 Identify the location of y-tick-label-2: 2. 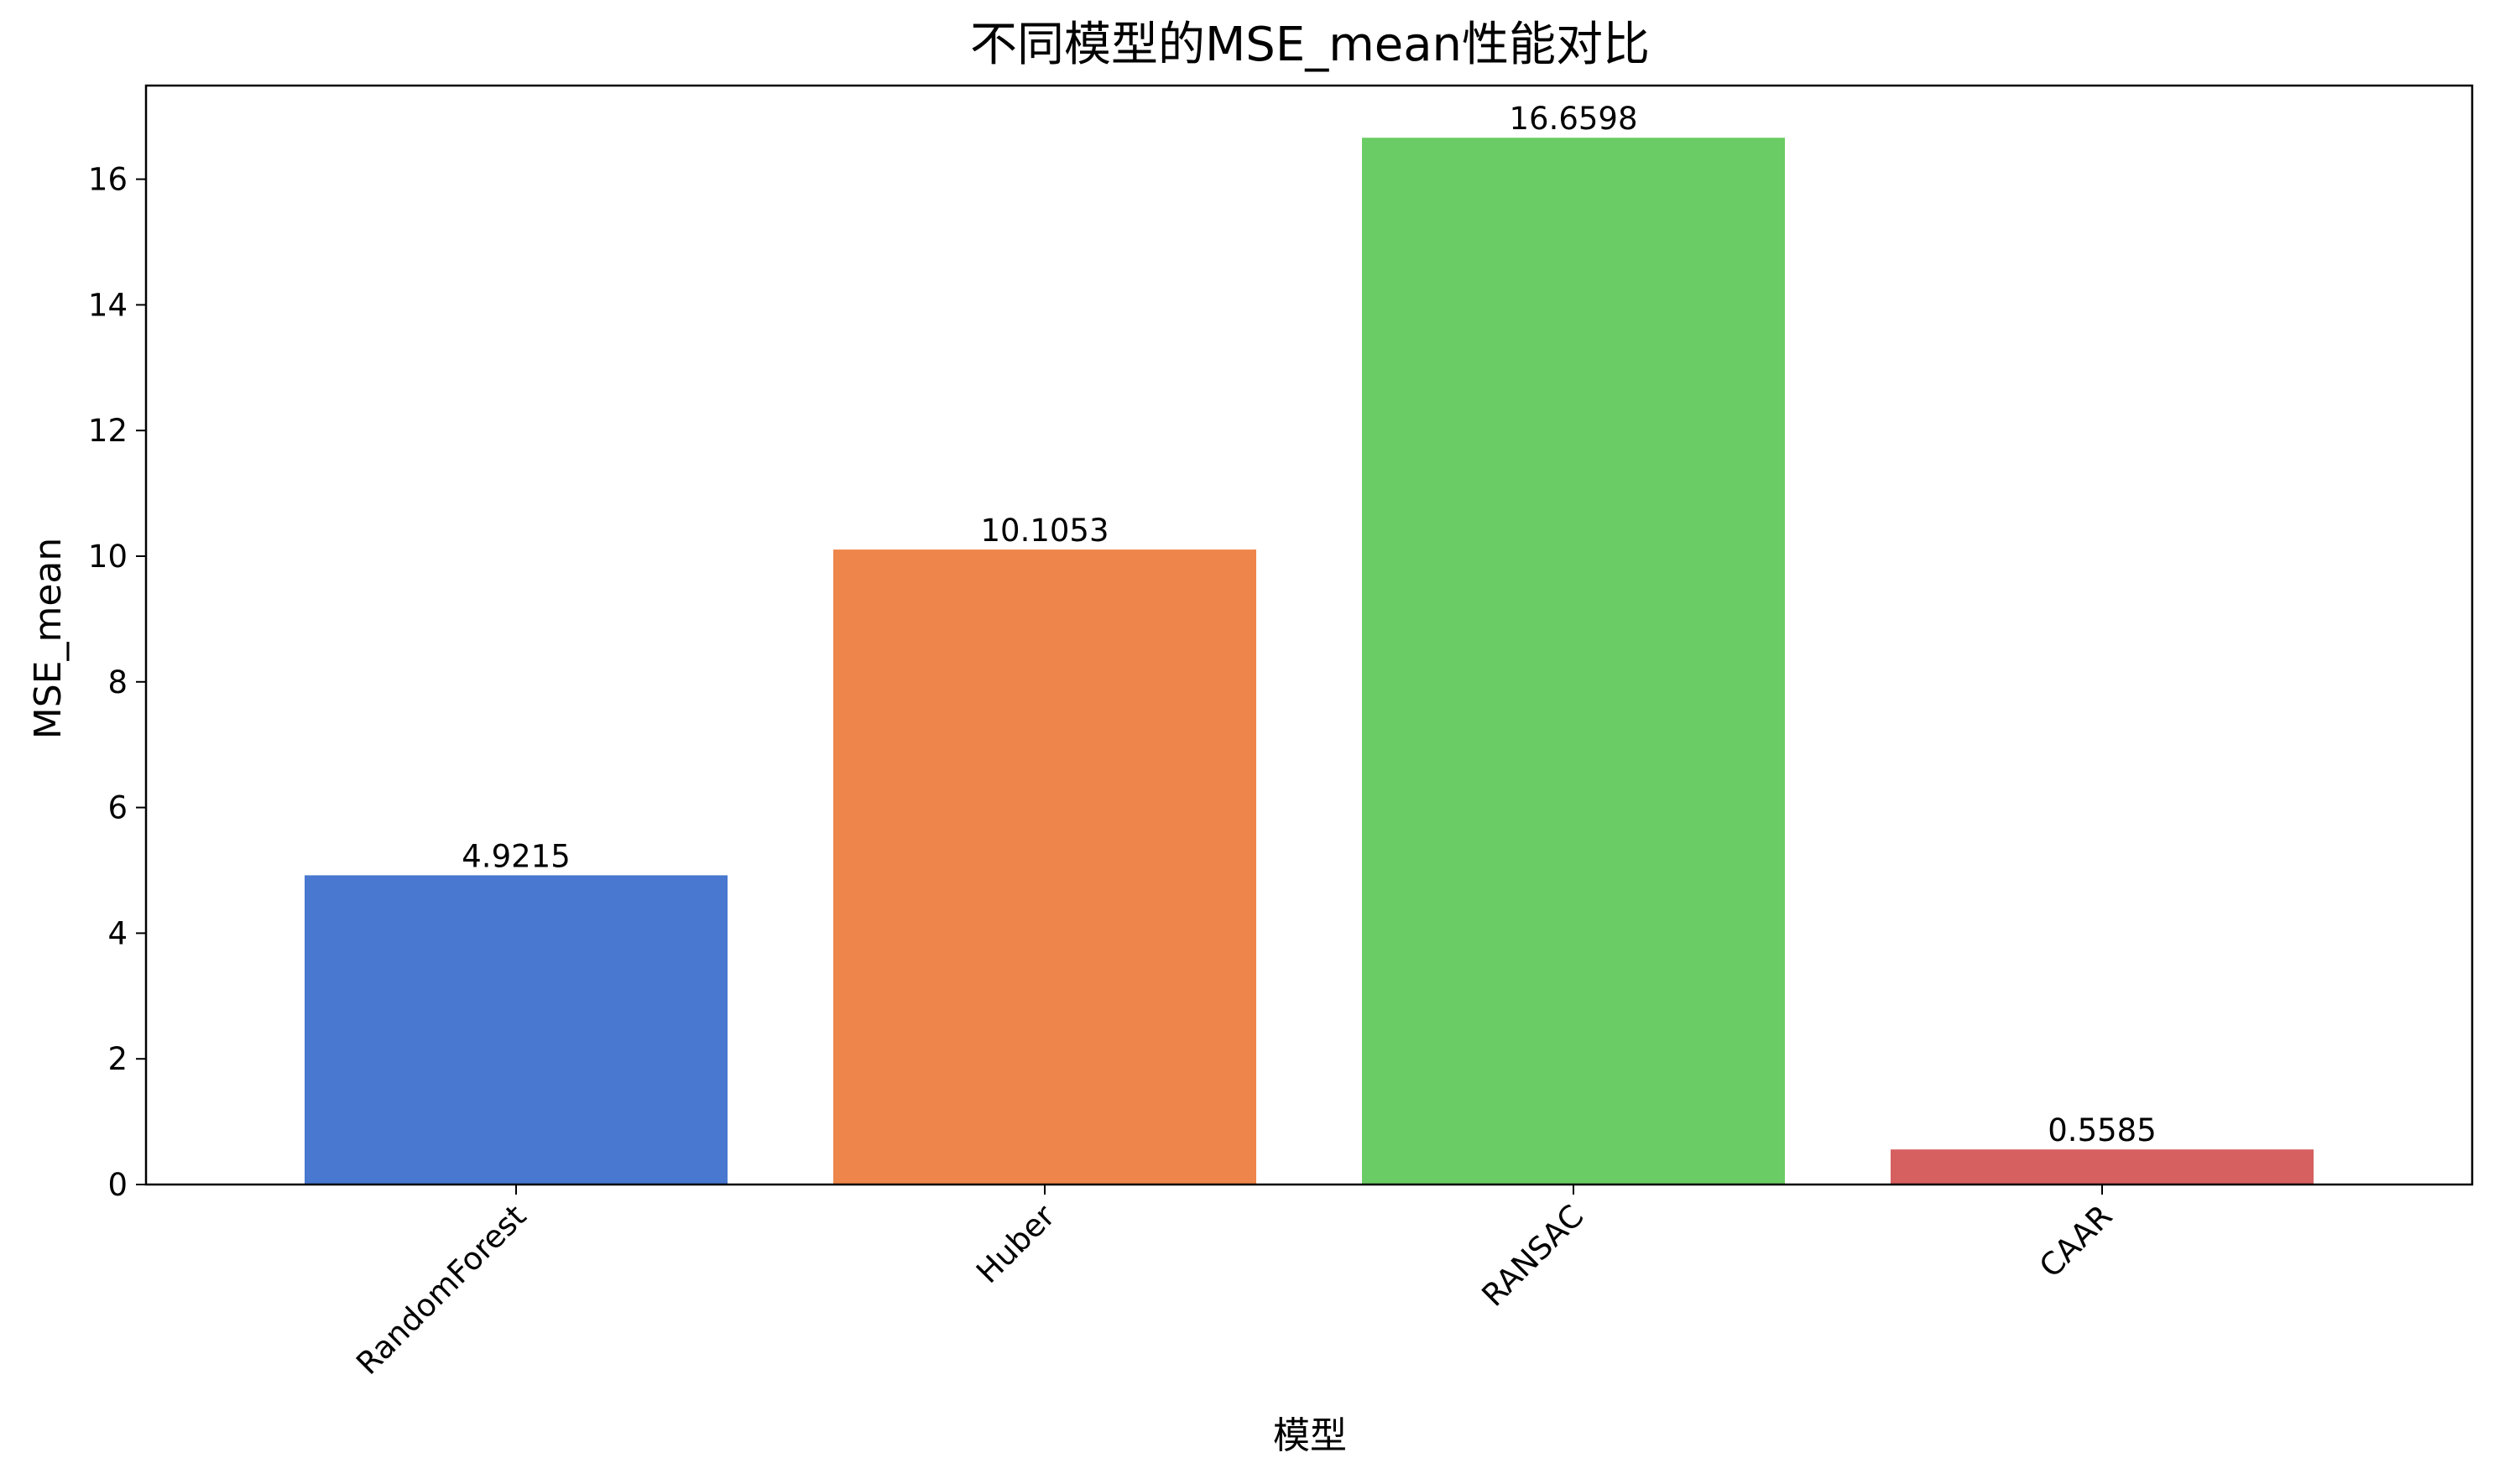
(118, 1059).